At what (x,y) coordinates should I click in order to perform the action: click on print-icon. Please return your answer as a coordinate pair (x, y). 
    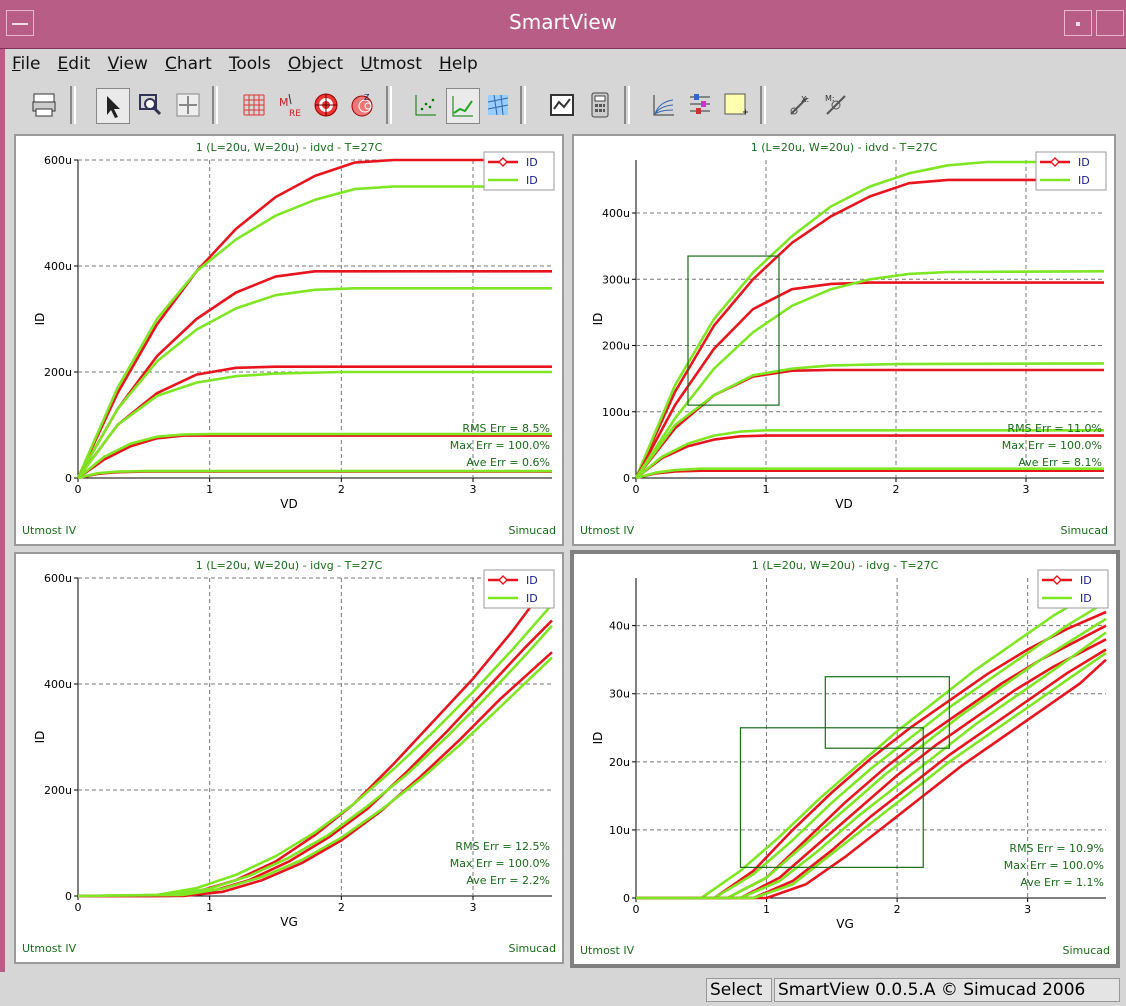
    Looking at the image, I should click on (44, 105).